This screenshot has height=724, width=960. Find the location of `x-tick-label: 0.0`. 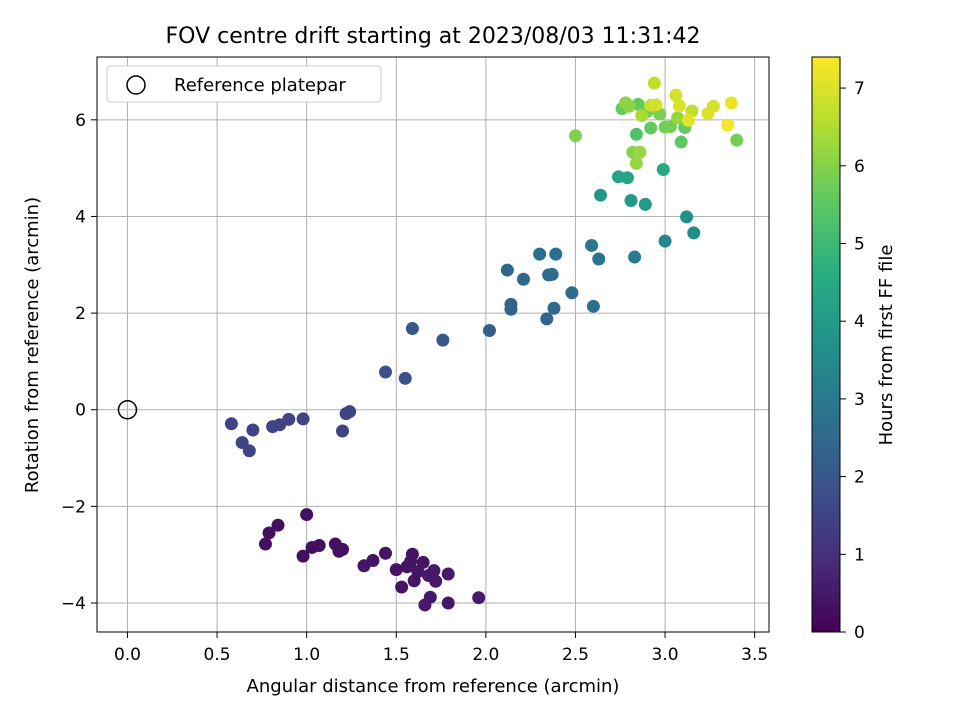

x-tick-label: 0.0 is located at coordinates (127, 655).